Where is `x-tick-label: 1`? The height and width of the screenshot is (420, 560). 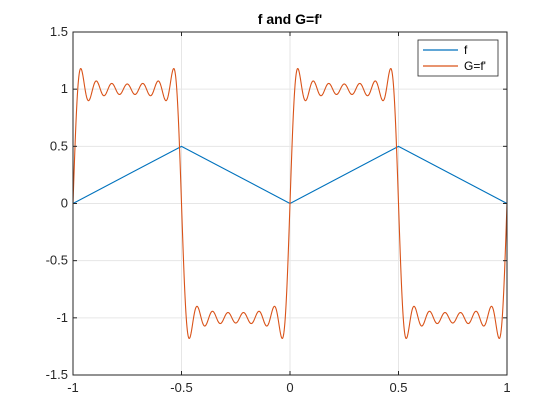 x-tick-label: 1 is located at coordinates (506, 387).